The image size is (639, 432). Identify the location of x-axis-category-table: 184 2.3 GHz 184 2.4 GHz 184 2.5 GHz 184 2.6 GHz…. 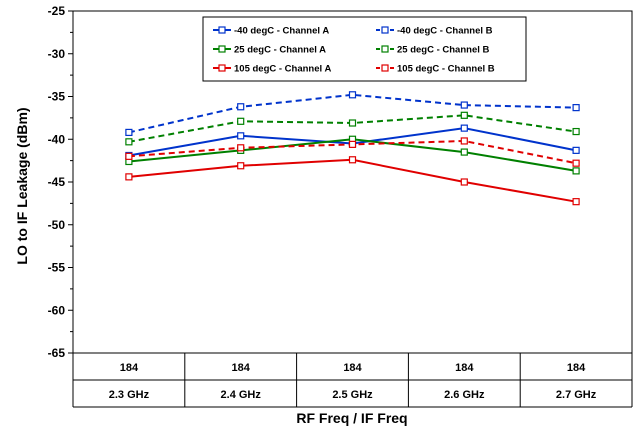
(353, 381).